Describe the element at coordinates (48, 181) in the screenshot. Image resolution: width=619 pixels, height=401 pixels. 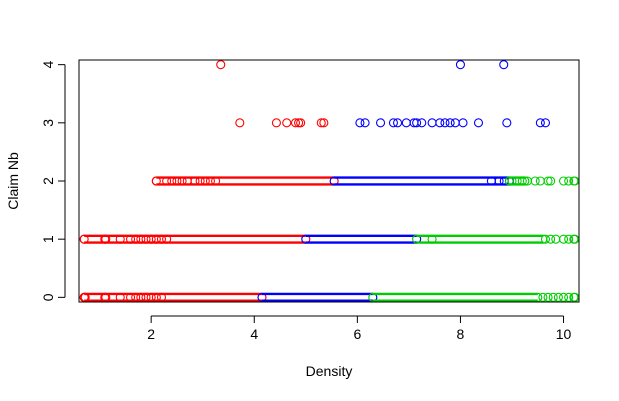
I see `y-tick-label: 2` at that location.